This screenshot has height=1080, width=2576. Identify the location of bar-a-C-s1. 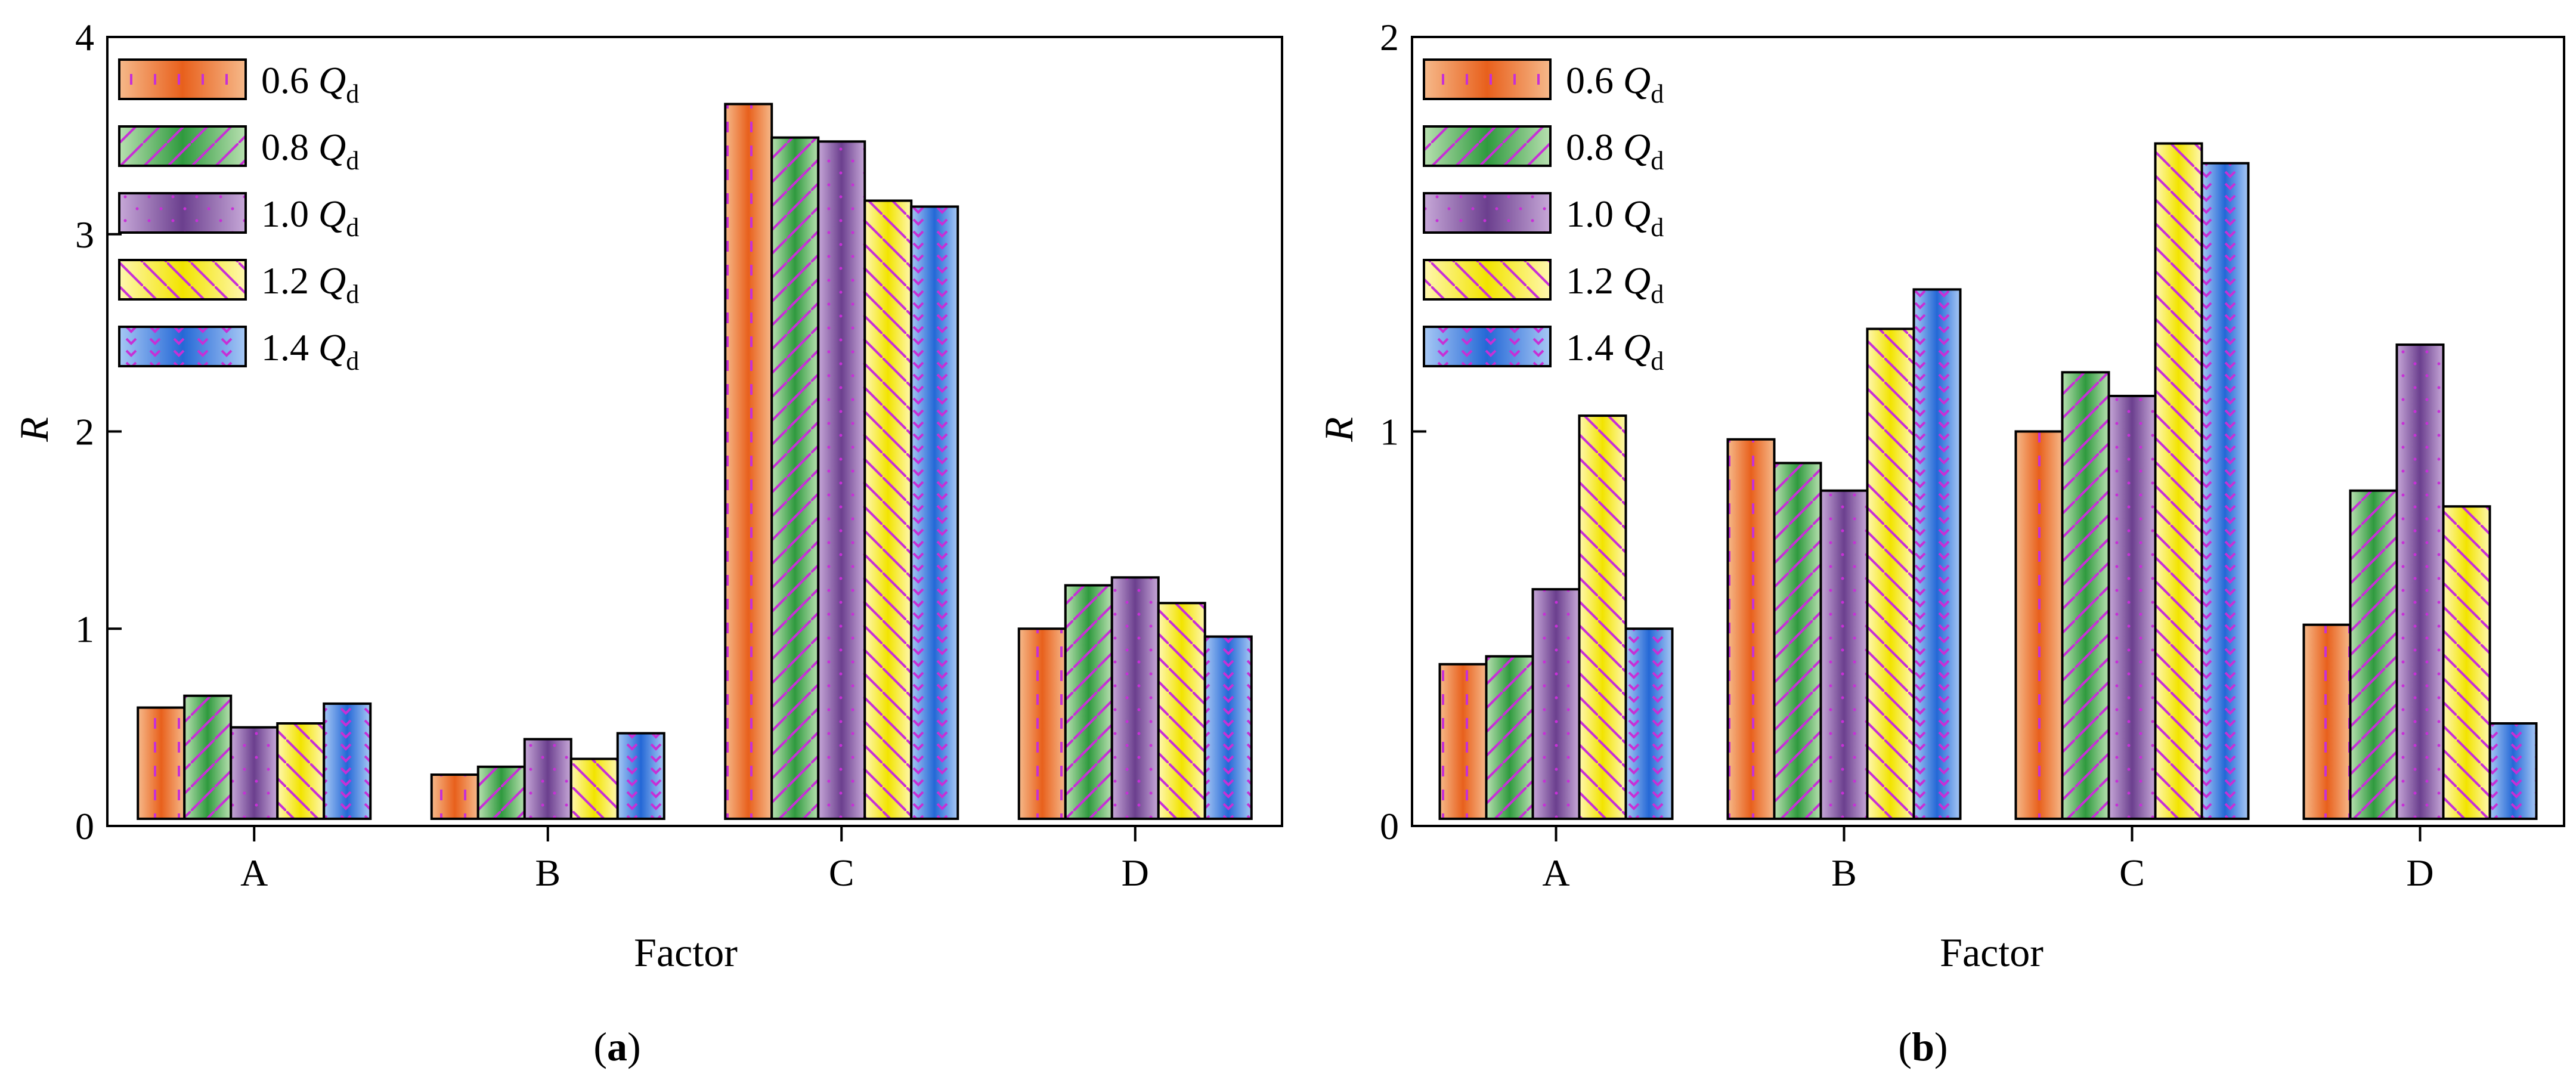
(795, 478).